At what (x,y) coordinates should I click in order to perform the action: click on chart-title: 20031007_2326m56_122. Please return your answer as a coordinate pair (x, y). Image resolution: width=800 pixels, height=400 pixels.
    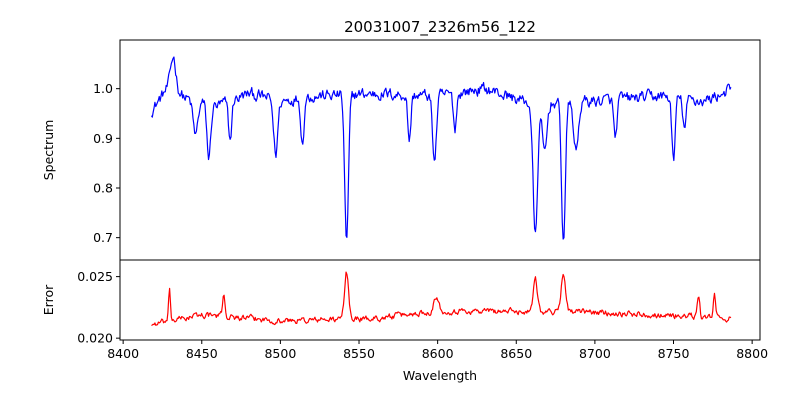
    Looking at the image, I should click on (440, 27).